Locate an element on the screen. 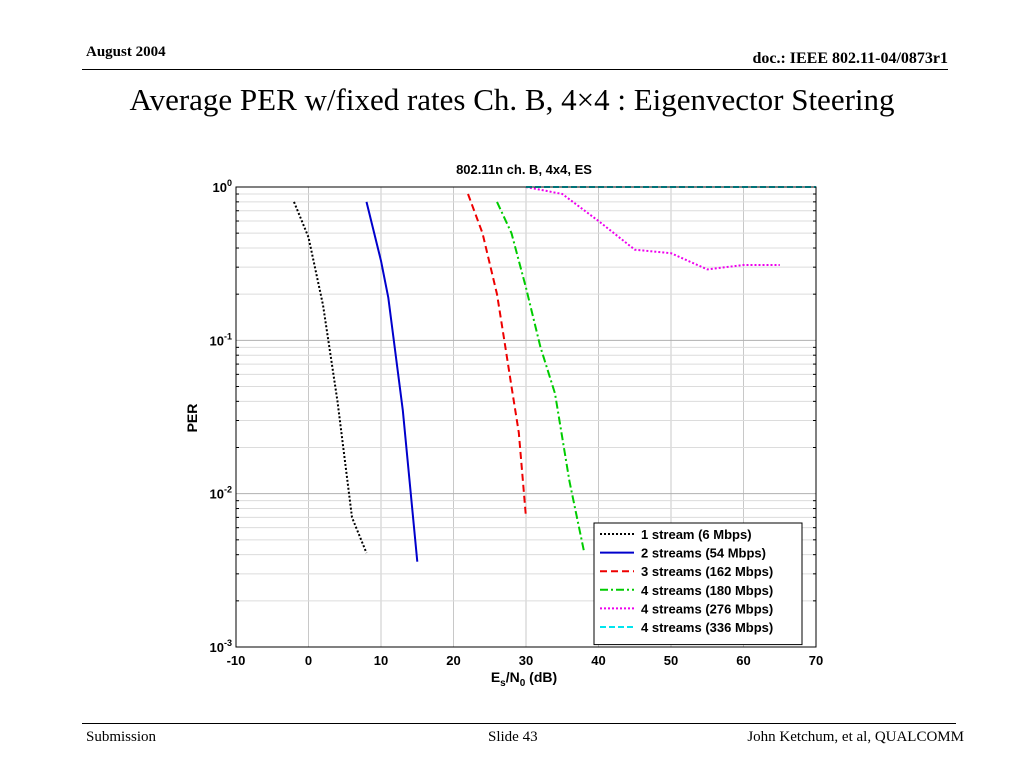  legend-label: 3 streams (162 Mbps) is located at coordinates (707, 571).